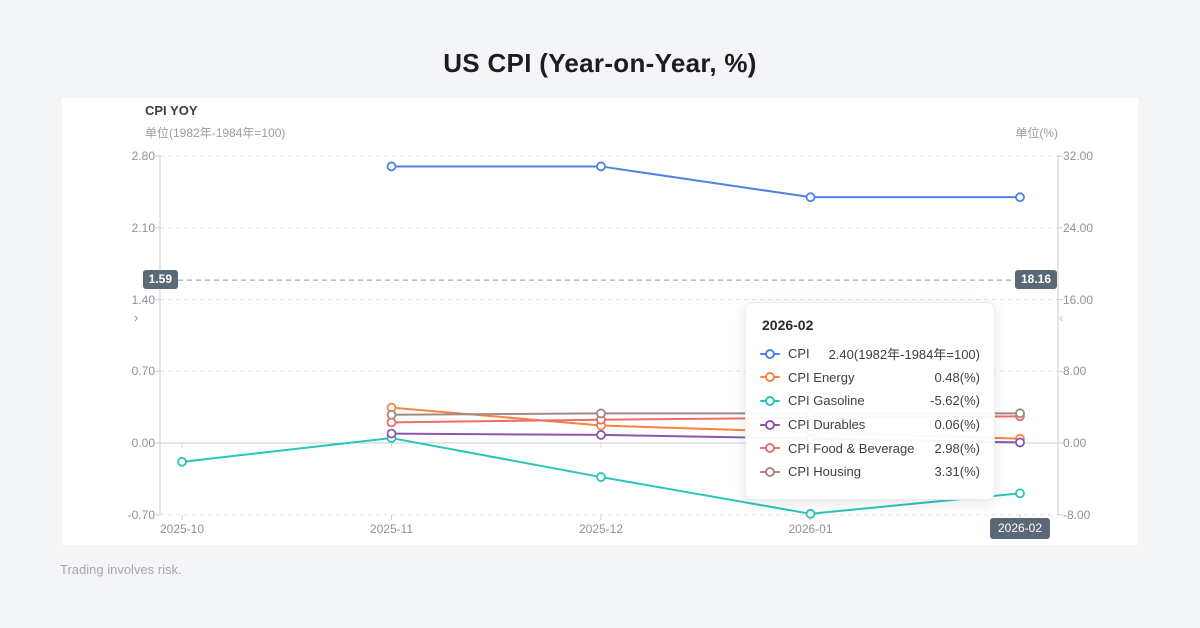 The height and width of the screenshot is (628, 1200). Describe the element at coordinates (824, 472) in the screenshot. I see `tooltip-series-name: CPI Housing` at that location.